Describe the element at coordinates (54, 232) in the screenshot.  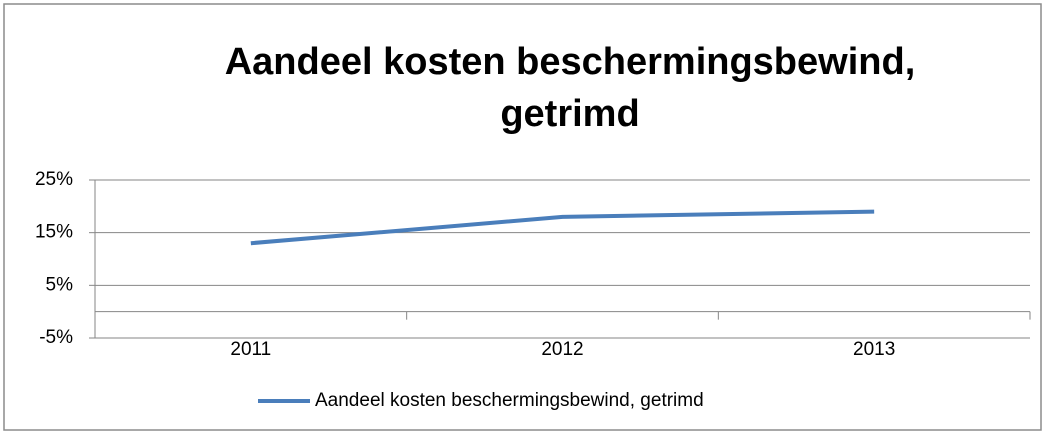
I see `y-tick-label: 15%` at that location.